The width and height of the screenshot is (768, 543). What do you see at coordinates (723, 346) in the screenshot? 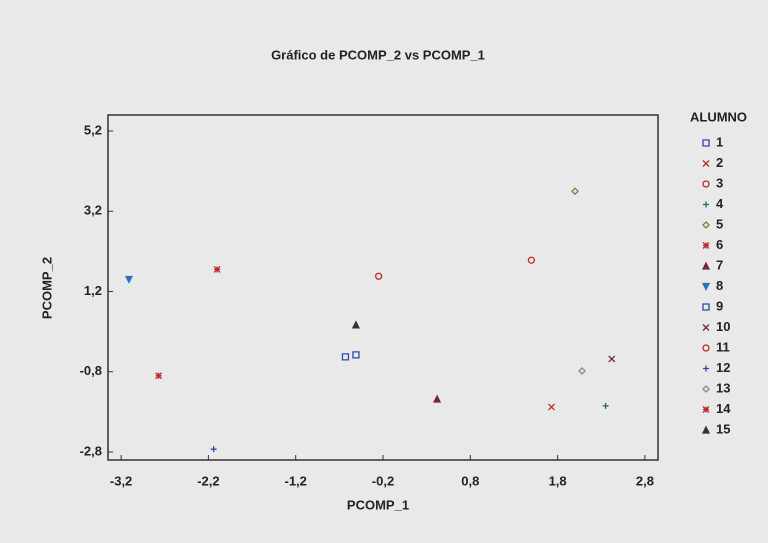
I see `legend-label: 11` at bounding box center [723, 346].